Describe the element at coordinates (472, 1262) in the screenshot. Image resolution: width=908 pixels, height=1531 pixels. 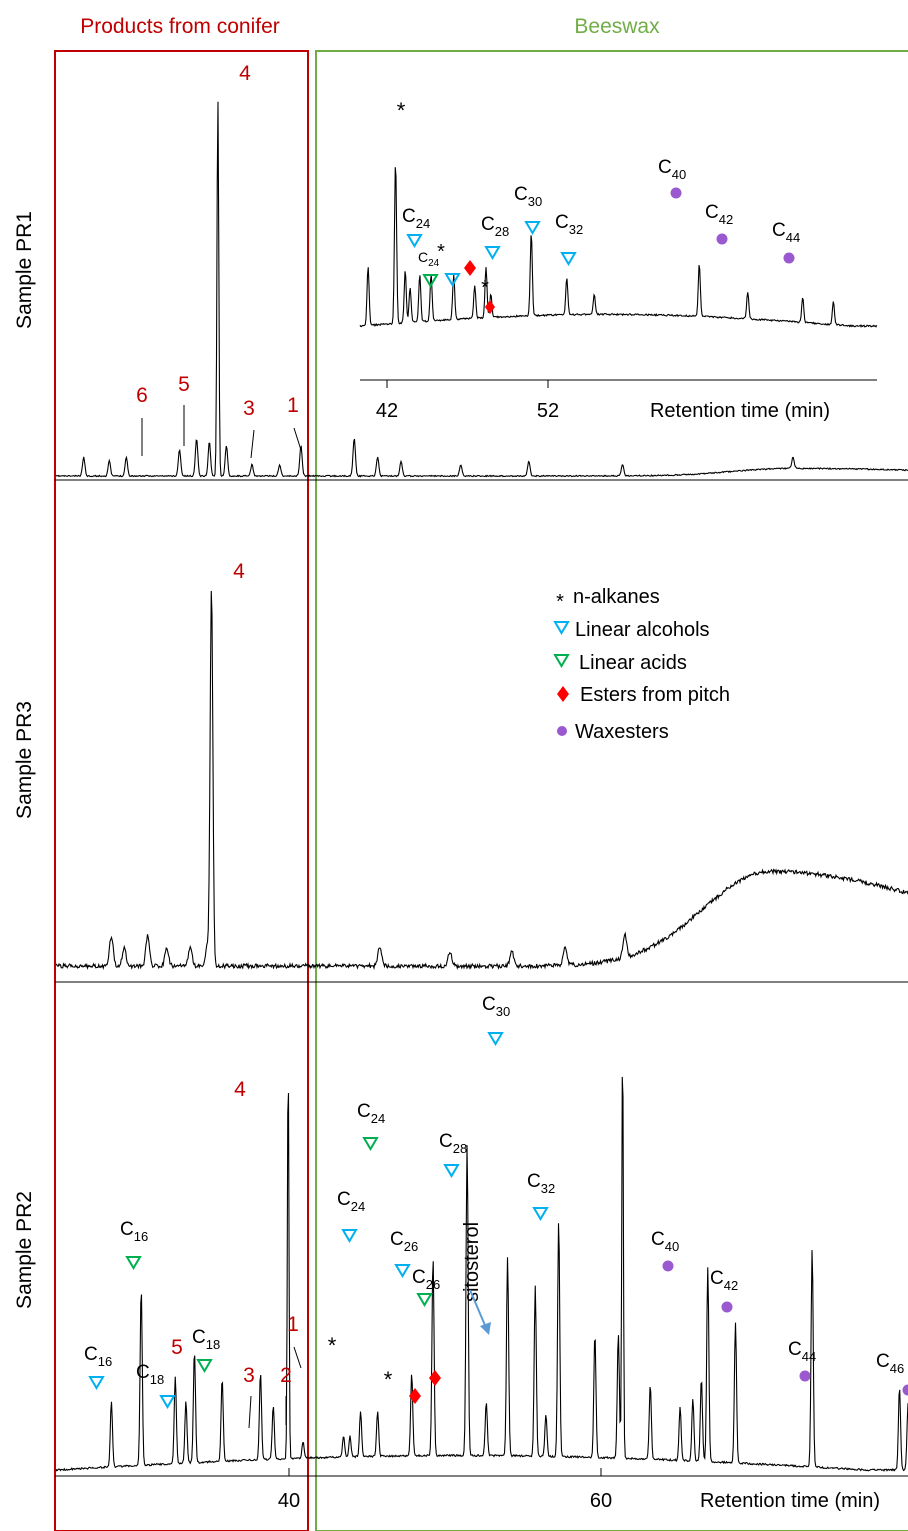
I see `pr2-sitosterol-label: sitosterol` at that location.